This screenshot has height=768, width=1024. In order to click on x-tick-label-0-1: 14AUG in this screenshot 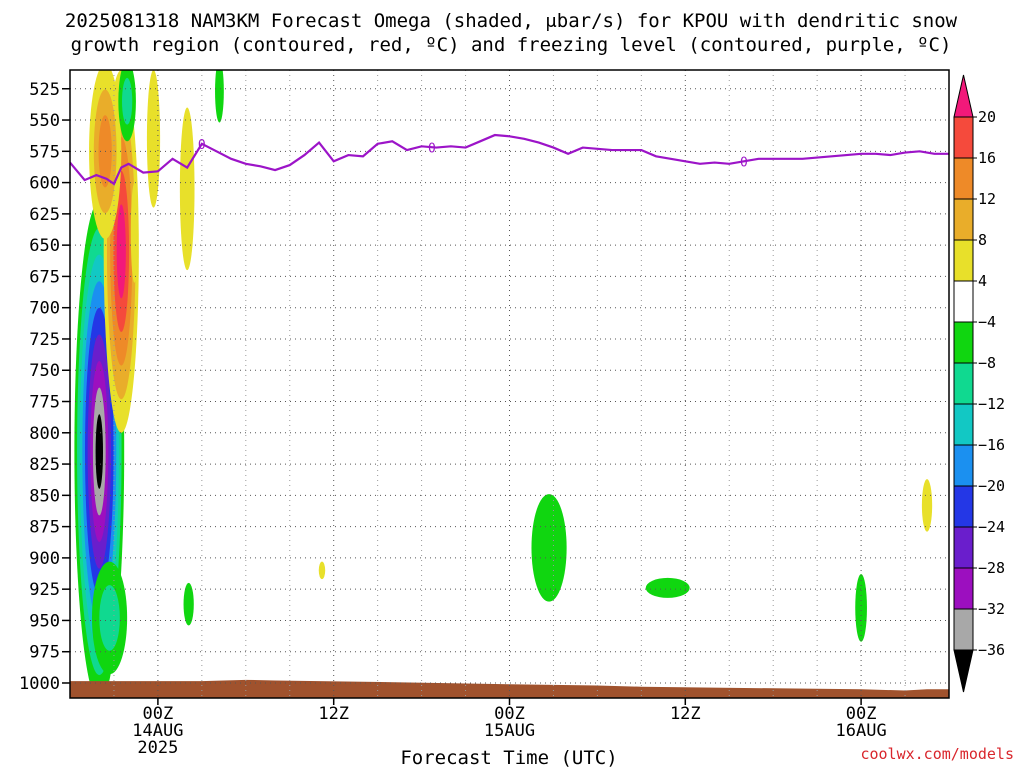, I will do `click(157, 731)`.